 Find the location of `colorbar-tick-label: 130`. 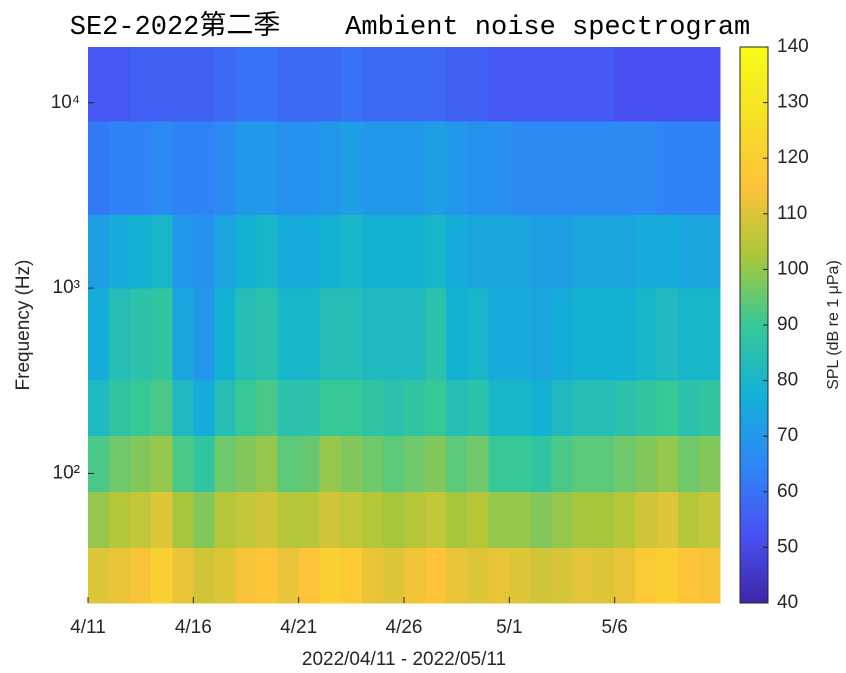

colorbar-tick-label: 130 is located at coordinates (793, 102).